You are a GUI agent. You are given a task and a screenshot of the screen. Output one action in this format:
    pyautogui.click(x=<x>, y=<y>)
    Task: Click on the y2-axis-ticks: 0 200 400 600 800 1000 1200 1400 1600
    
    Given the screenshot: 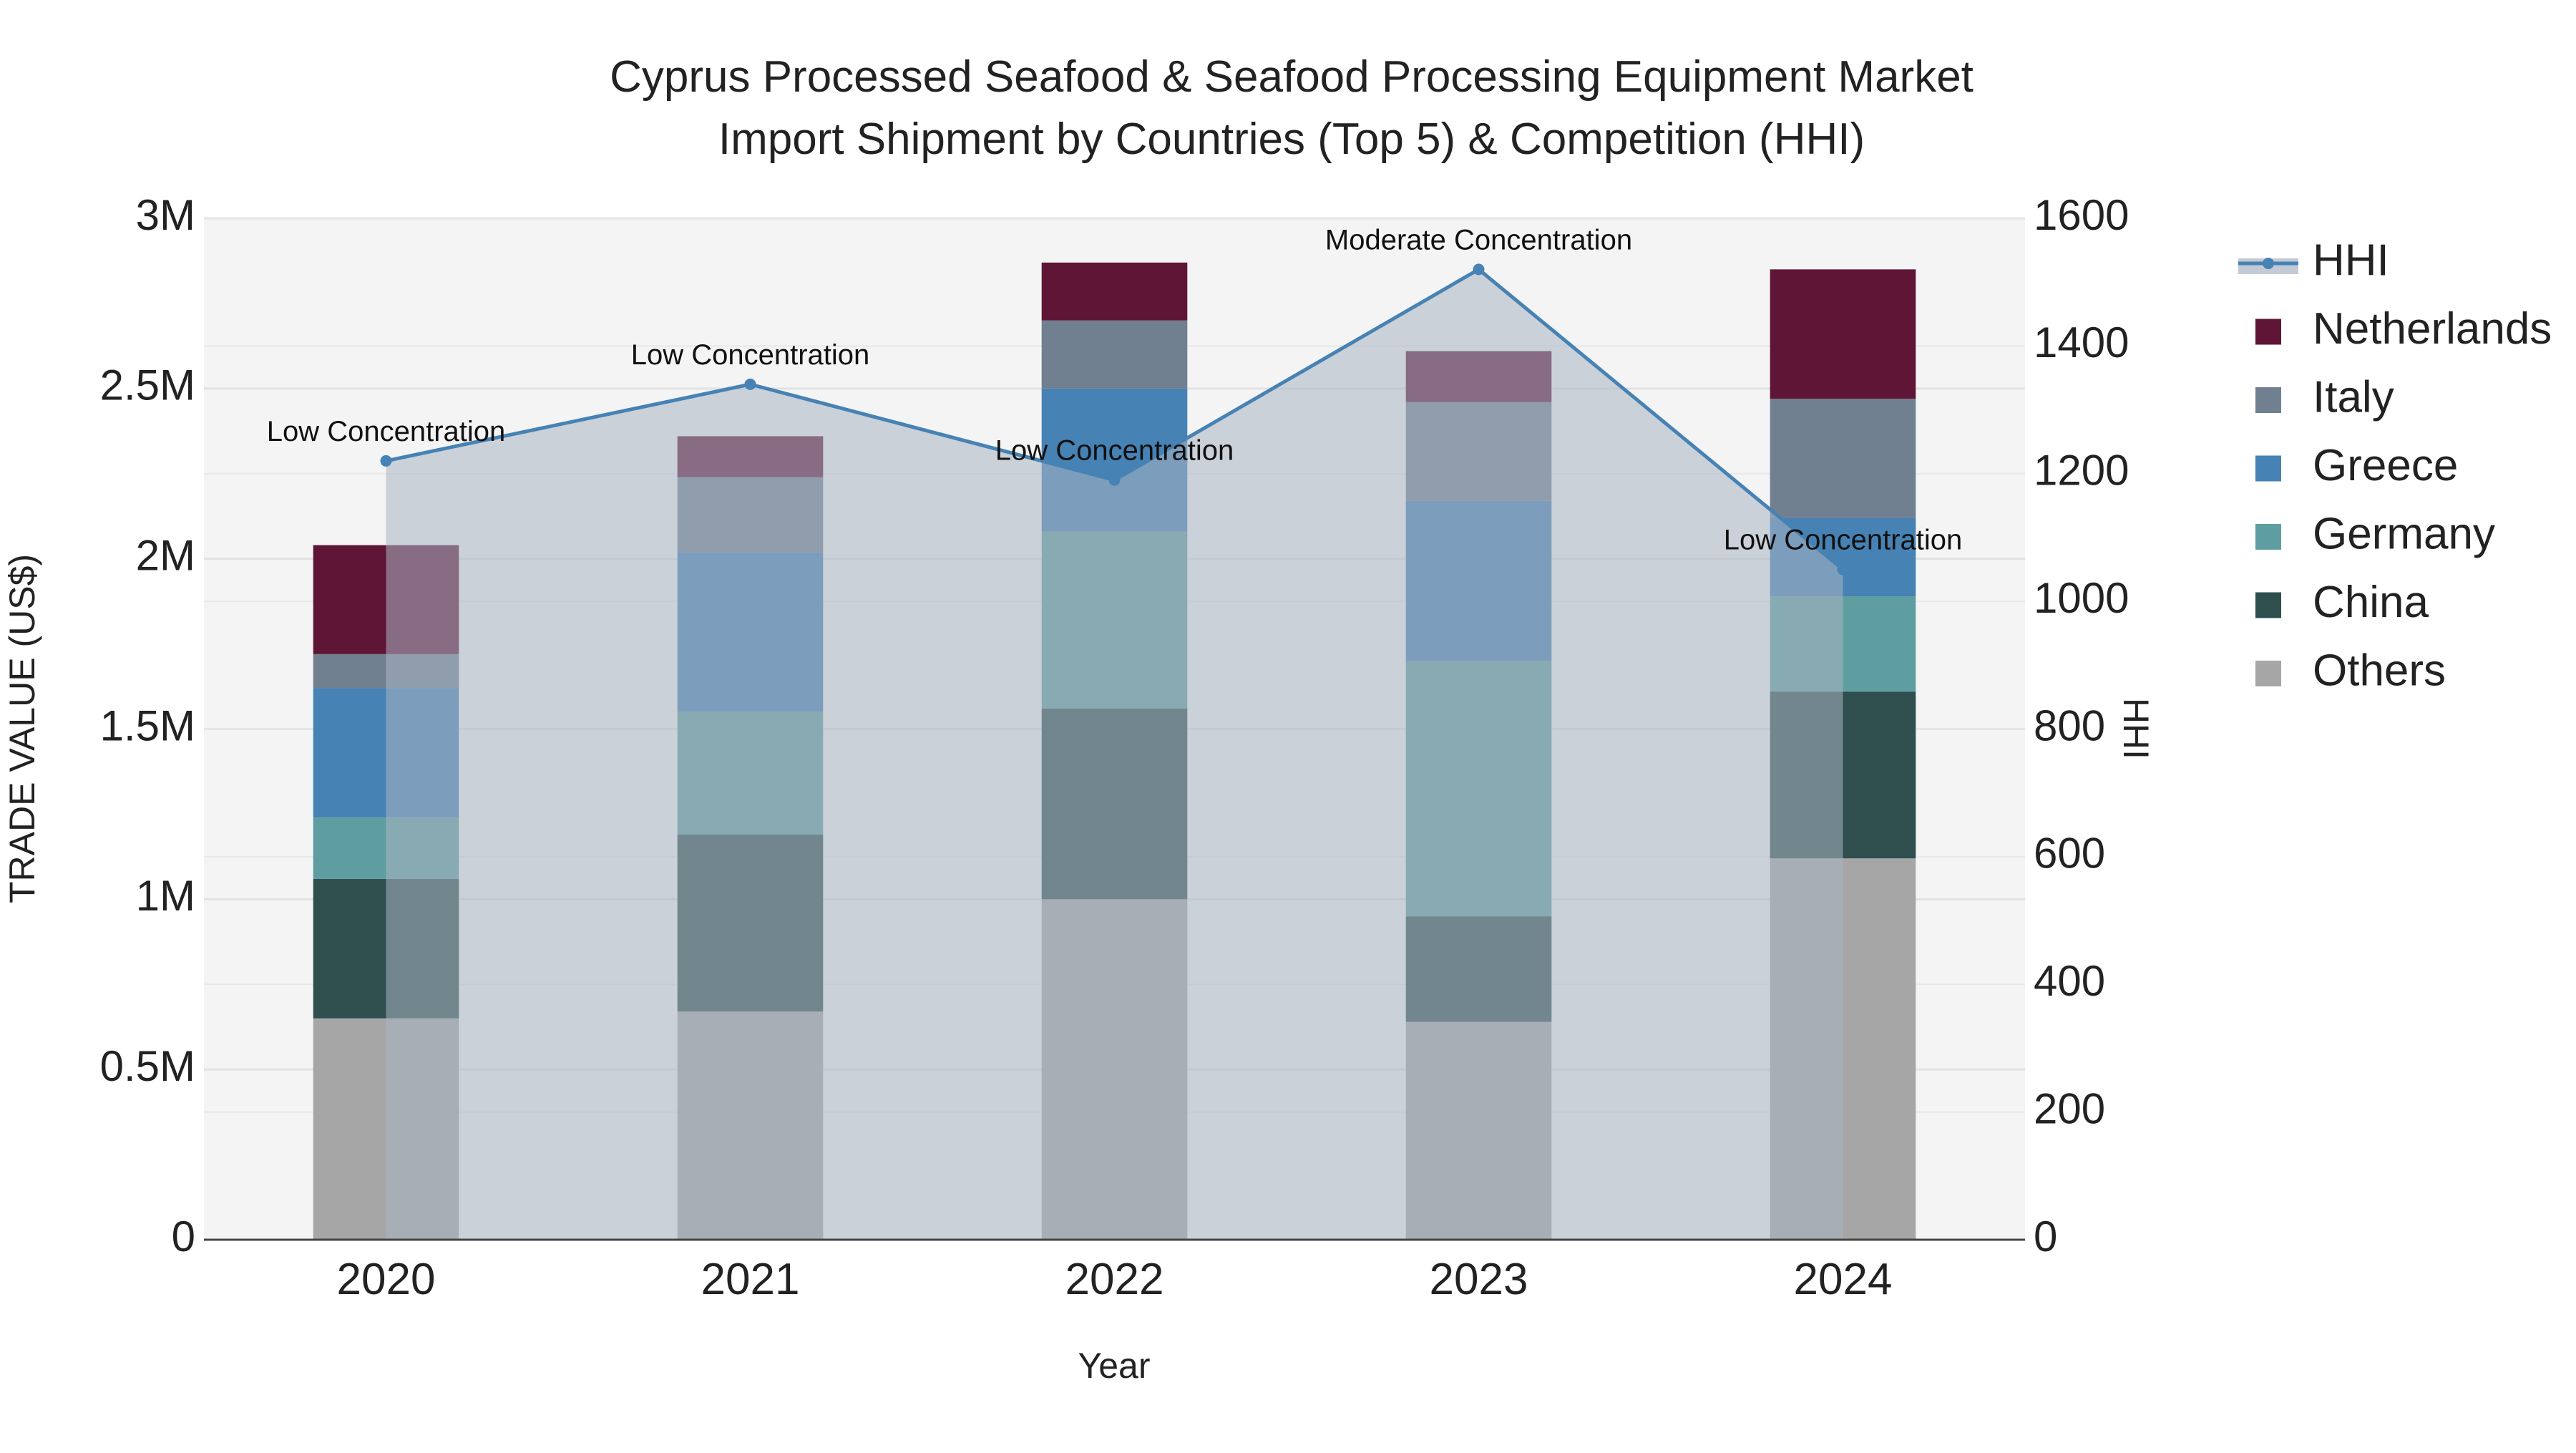 What is the action you would take?
    pyautogui.click(x=2081, y=725)
    